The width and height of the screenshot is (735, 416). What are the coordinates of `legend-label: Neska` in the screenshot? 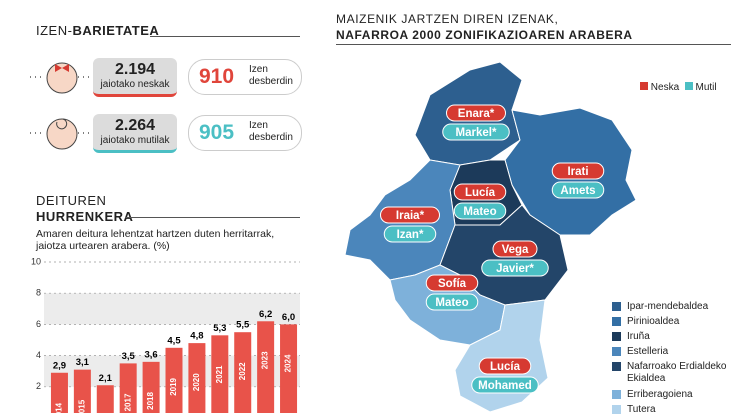 It's located at (665, 87).